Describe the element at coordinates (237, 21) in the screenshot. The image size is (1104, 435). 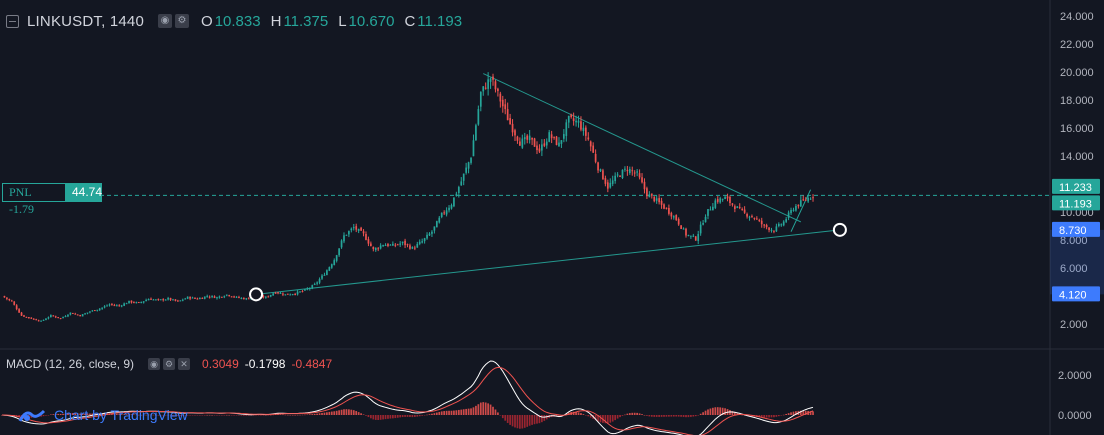
I see `open-value: 10.833` at that location.